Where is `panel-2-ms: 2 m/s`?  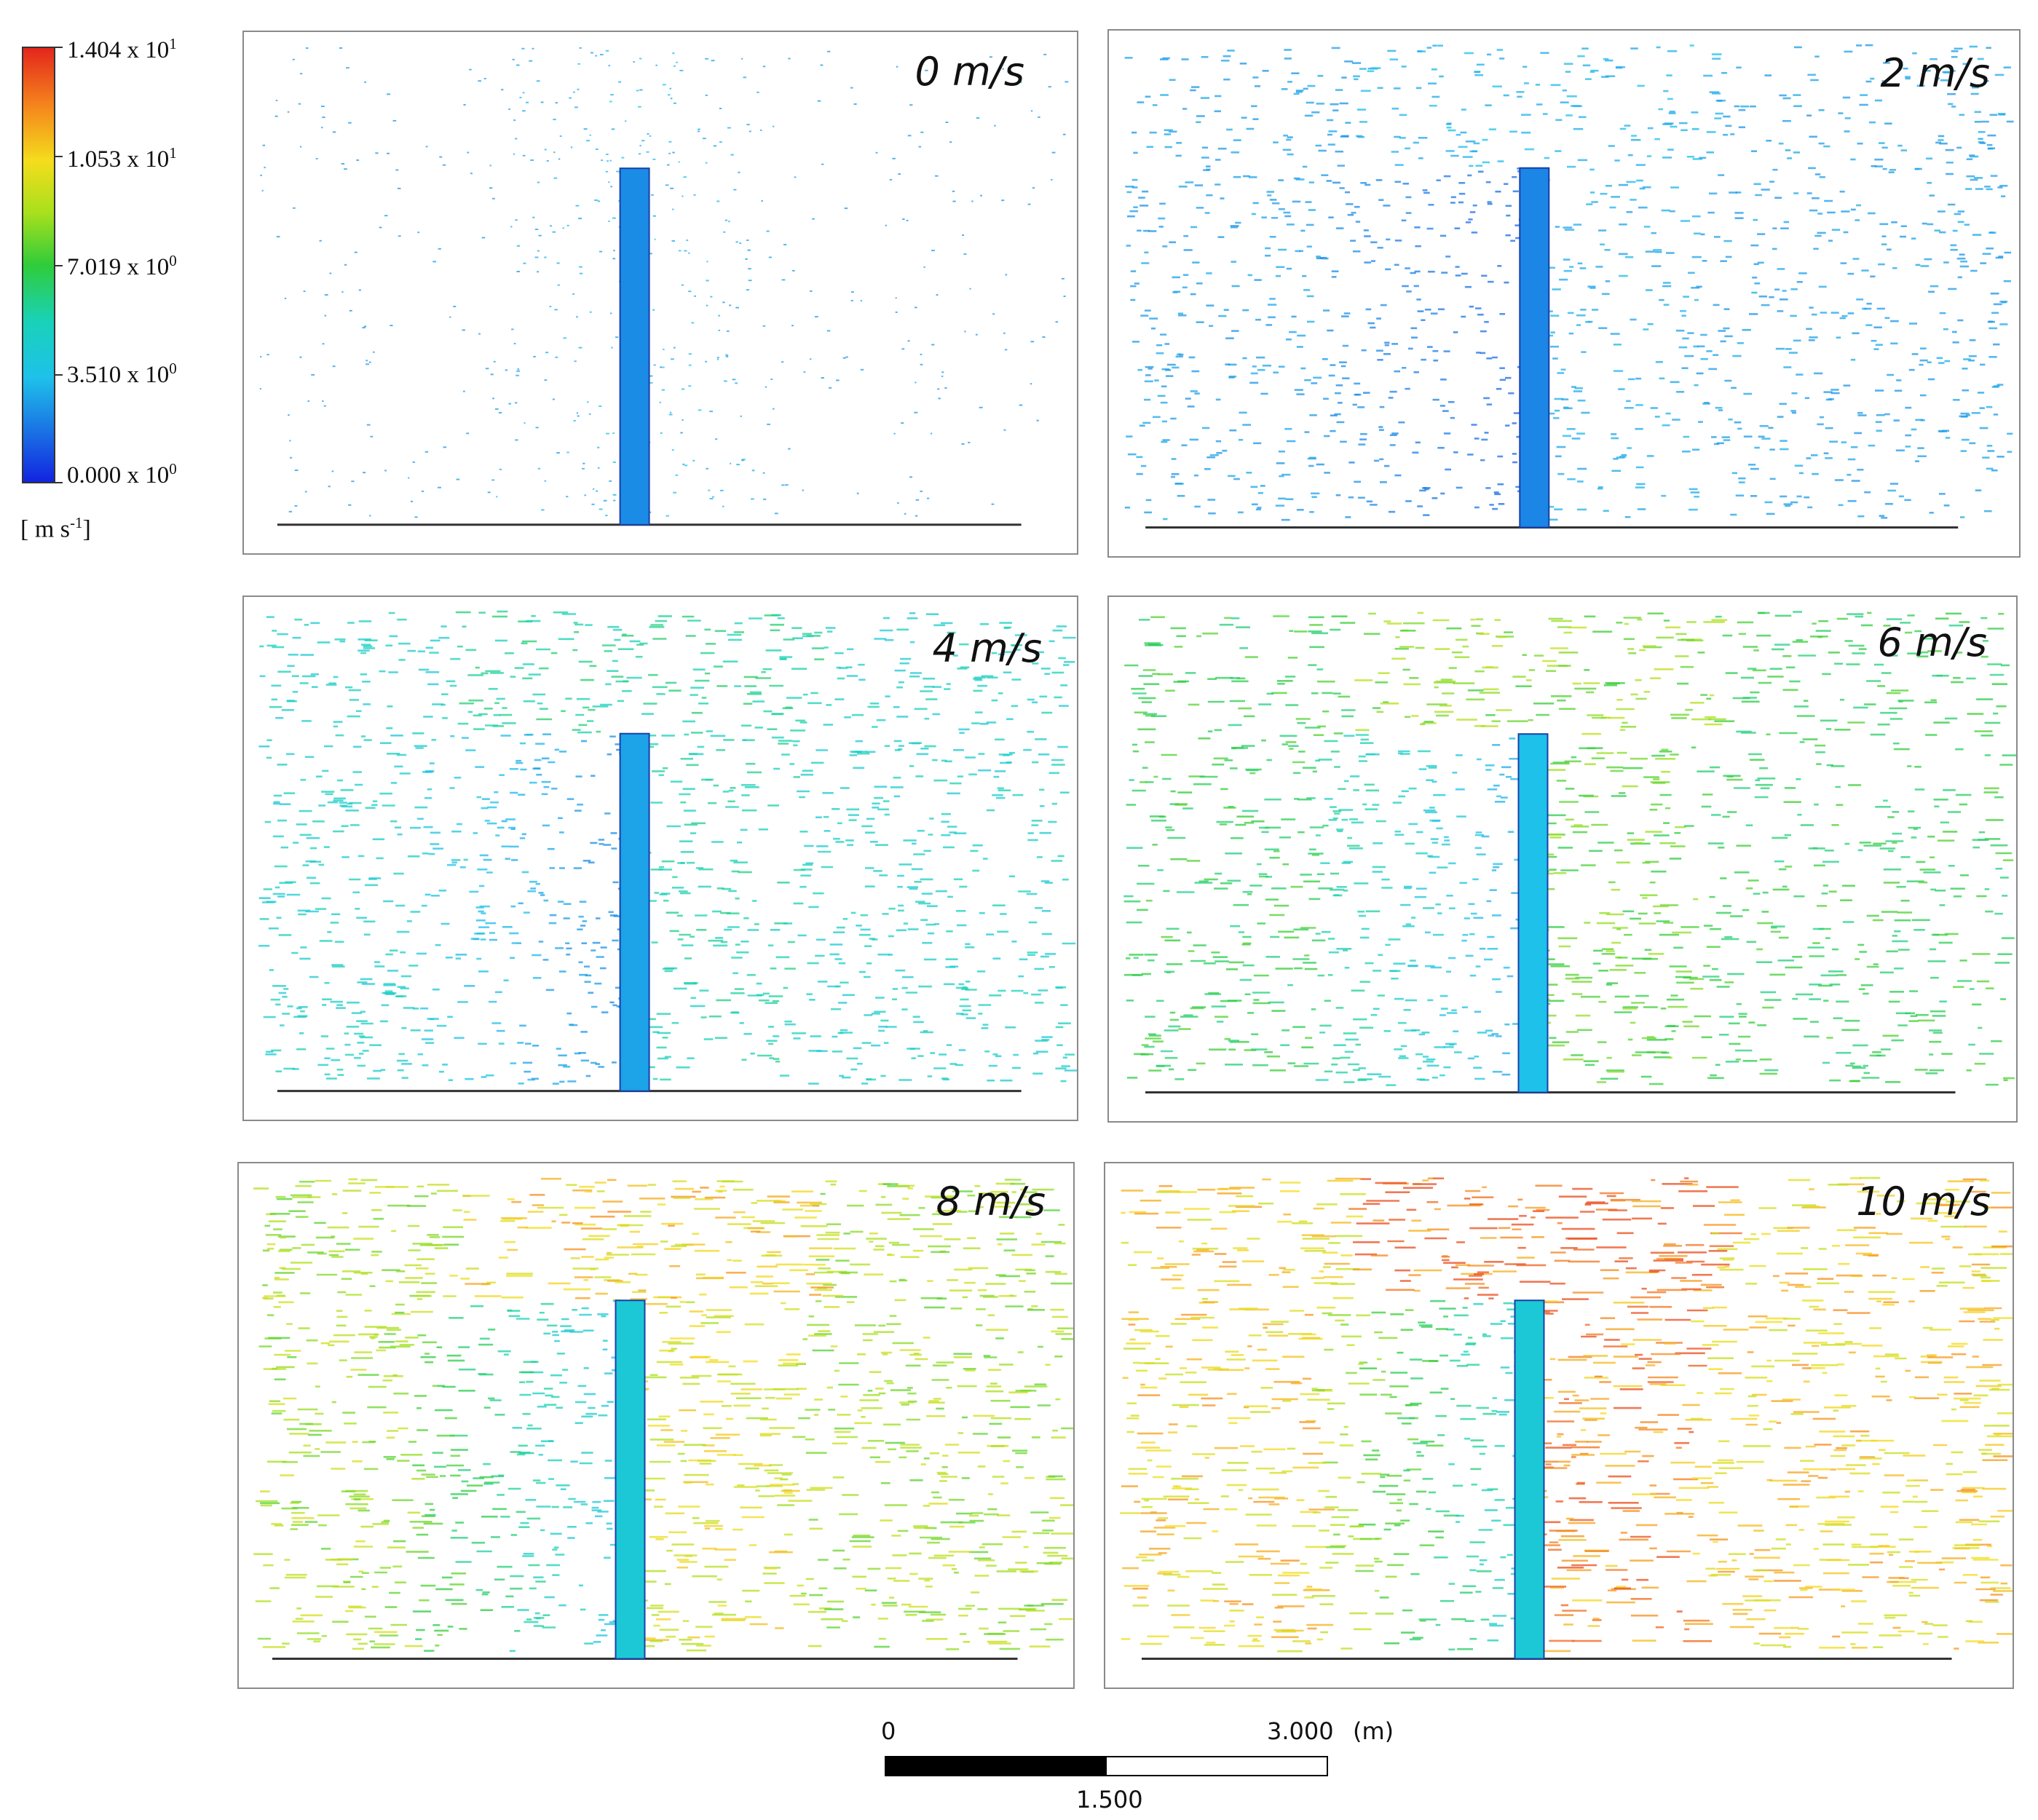 panel-2-ms: 2 m/s is located at coordinates (1564, 293).